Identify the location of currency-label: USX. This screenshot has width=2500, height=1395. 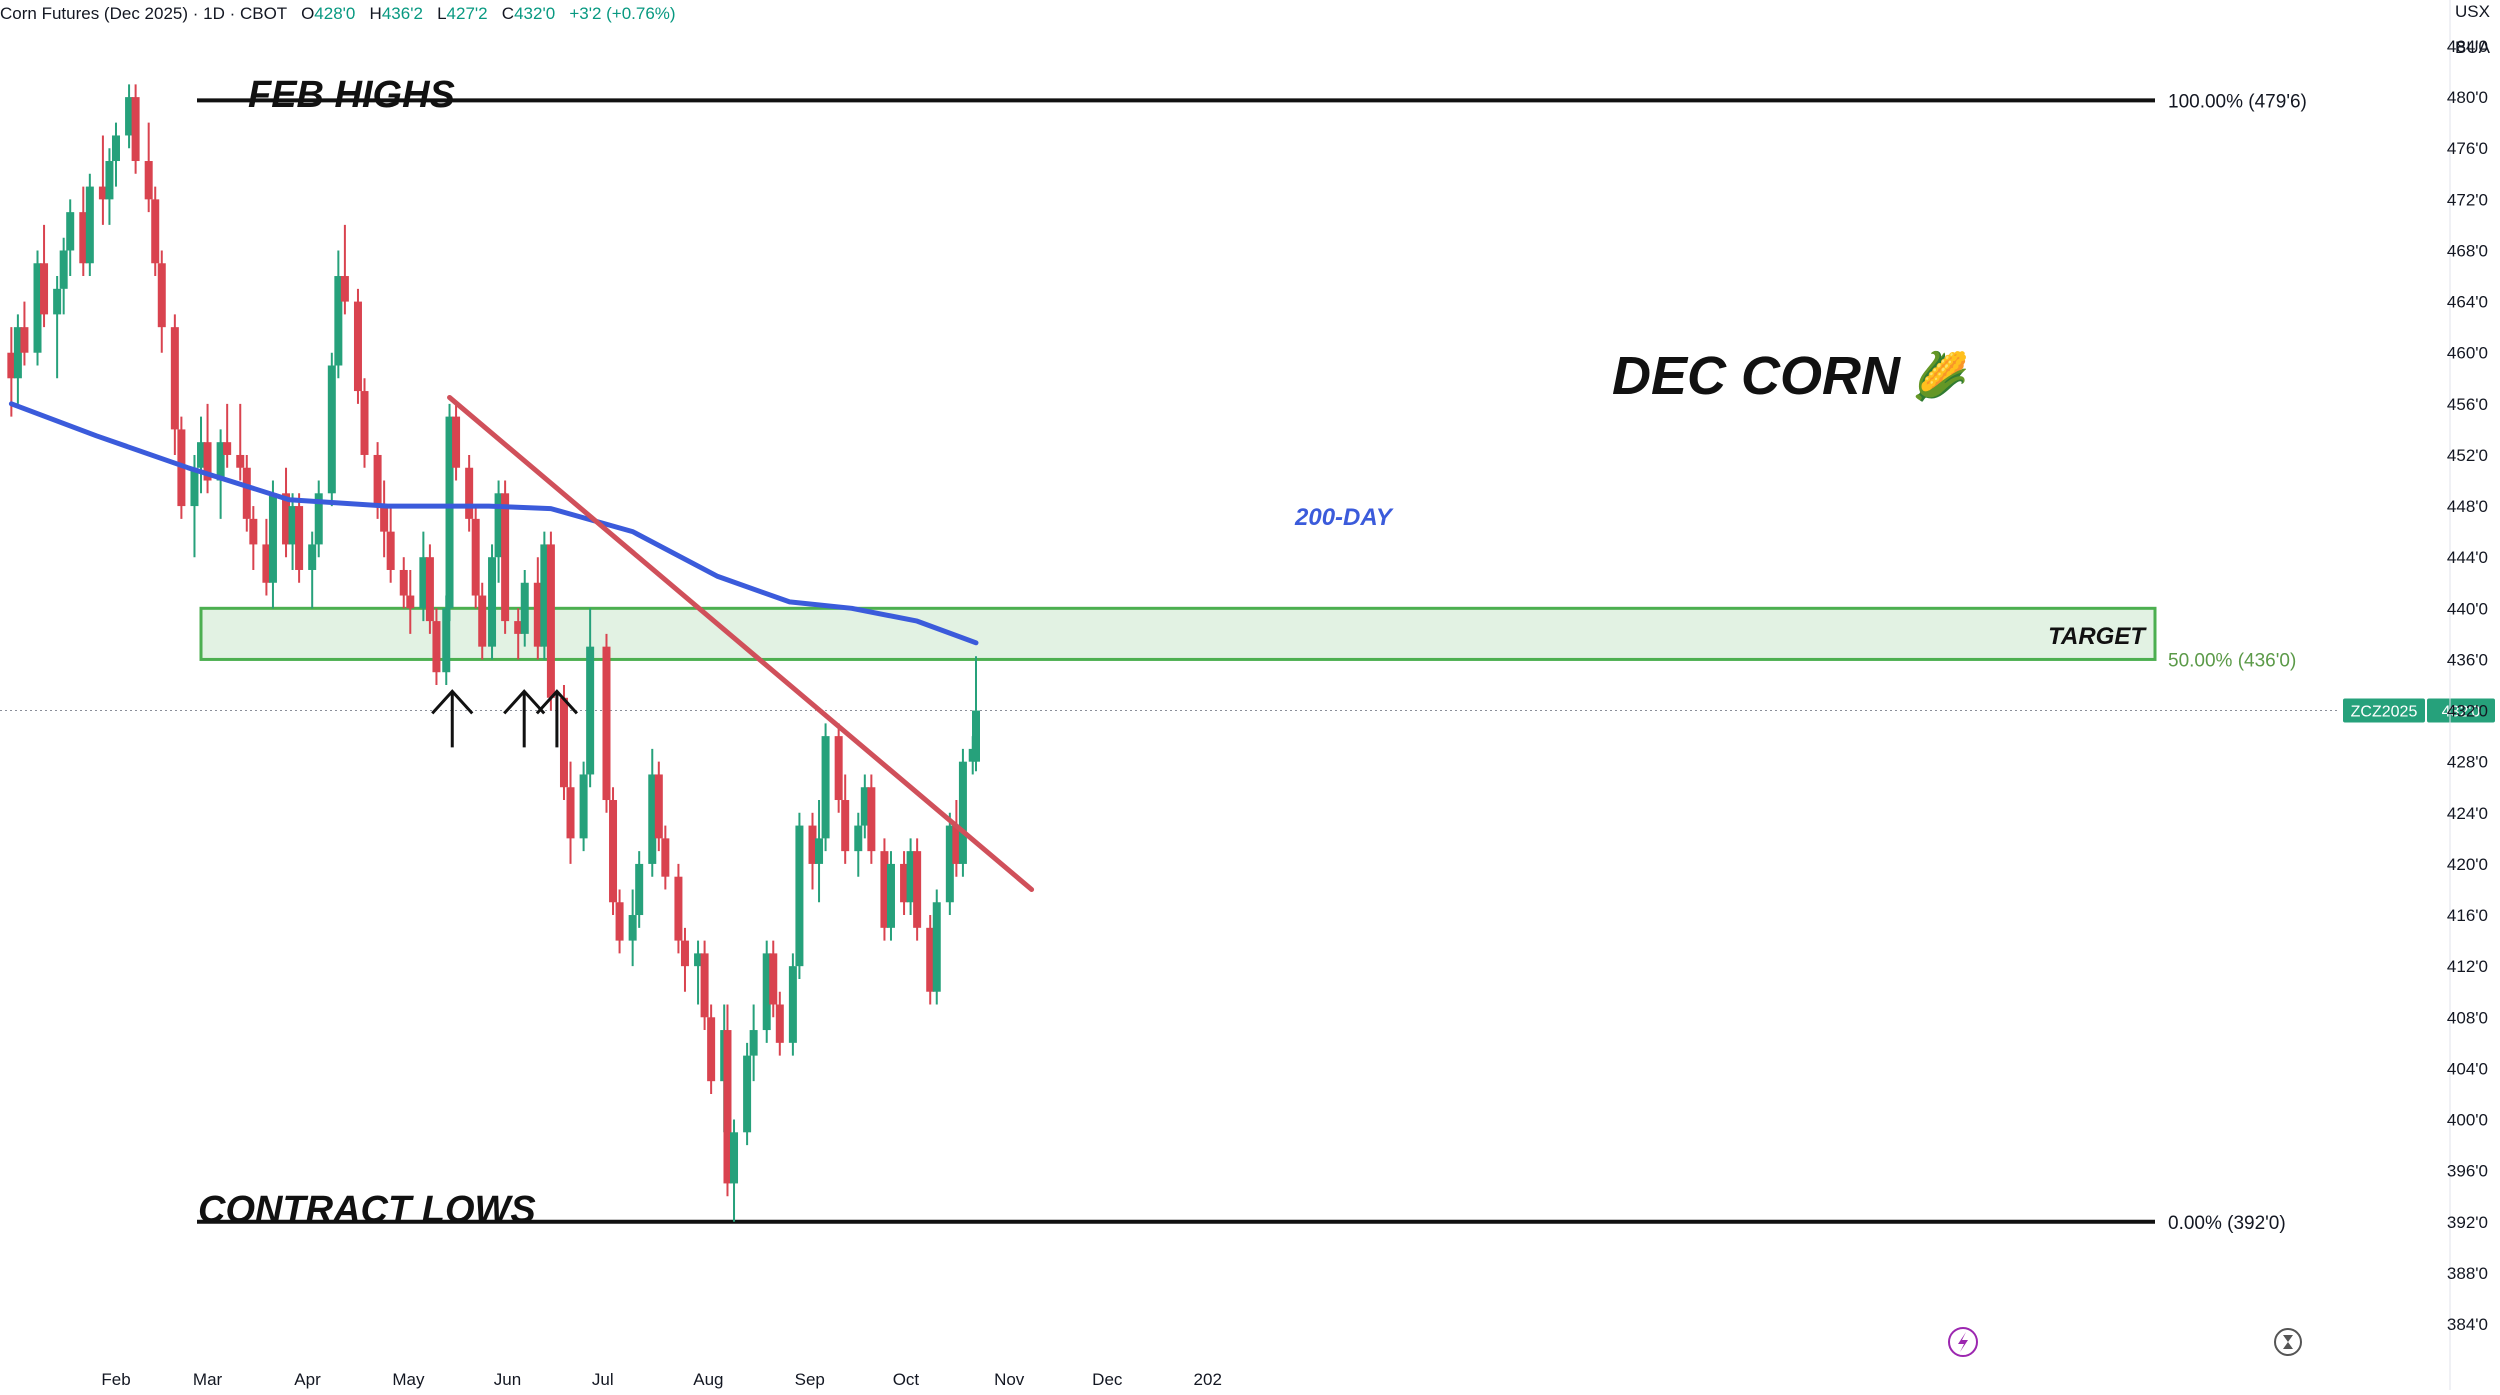
(2472, 11).